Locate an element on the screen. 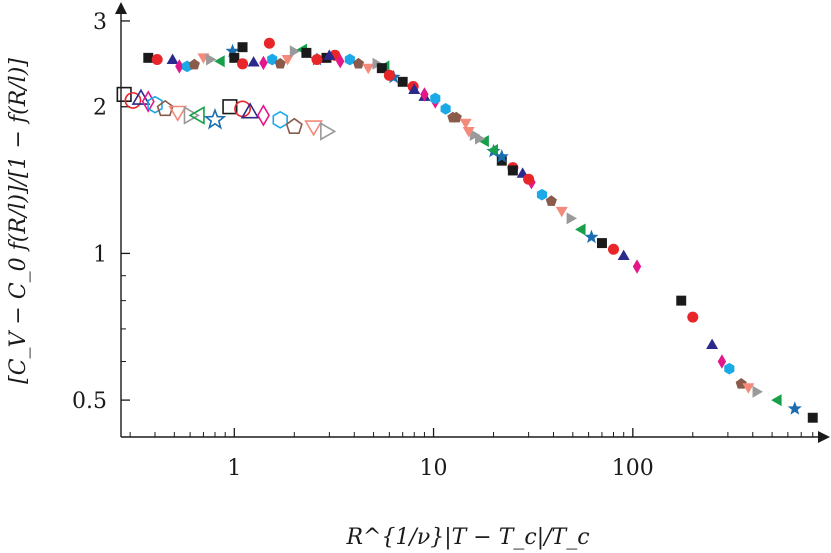 This screenshot has width=831, height=553. y-tick-label: 1 is located at coordinates (100, 254).